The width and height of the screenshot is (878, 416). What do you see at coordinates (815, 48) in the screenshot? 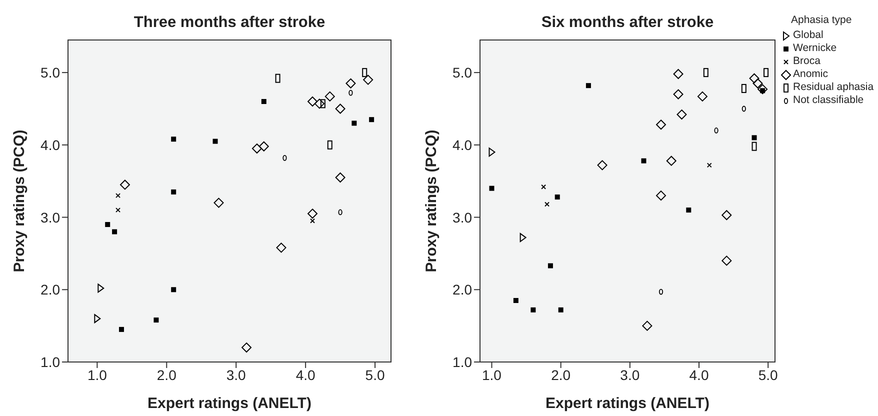
I see `legend-label: Wernicke` at bounding box center [815, 48].